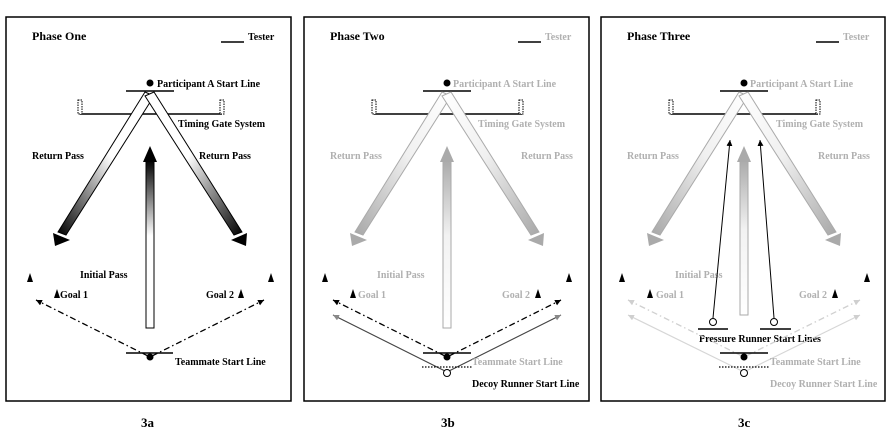 The width and height of the screenshot is (891, 432). I want to click on pressure-start-label: Pressure Runner Start Lines, so click(760, 339).